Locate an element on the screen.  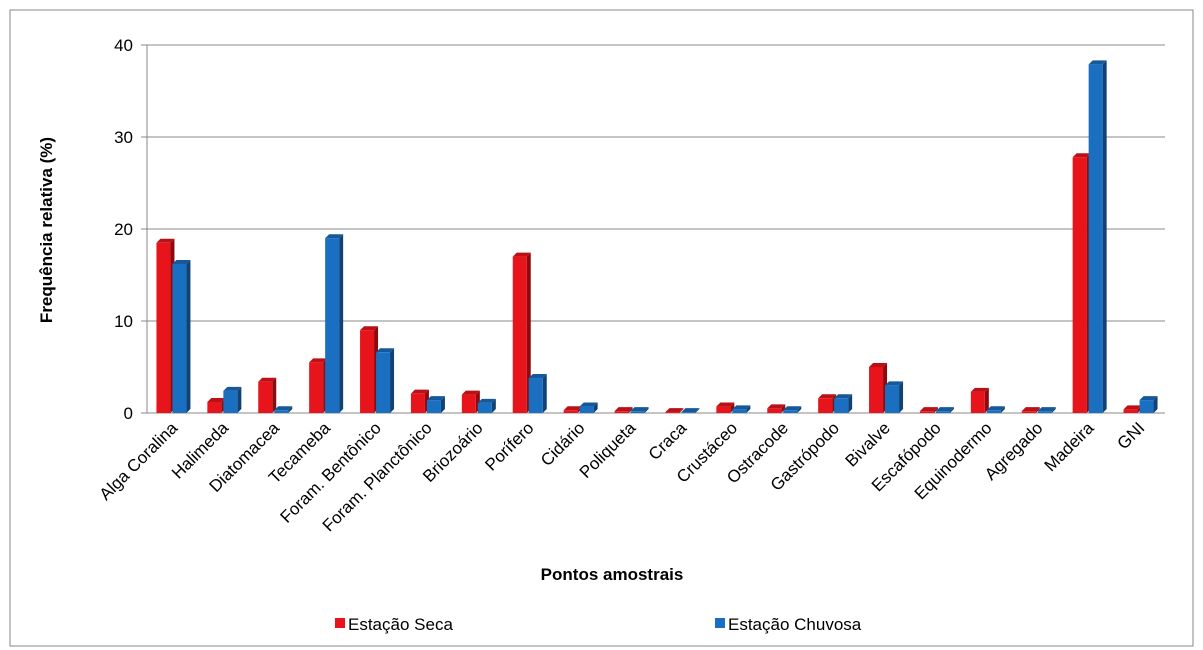
legend-label: Estação Seca is located at coordinates (400, 624).